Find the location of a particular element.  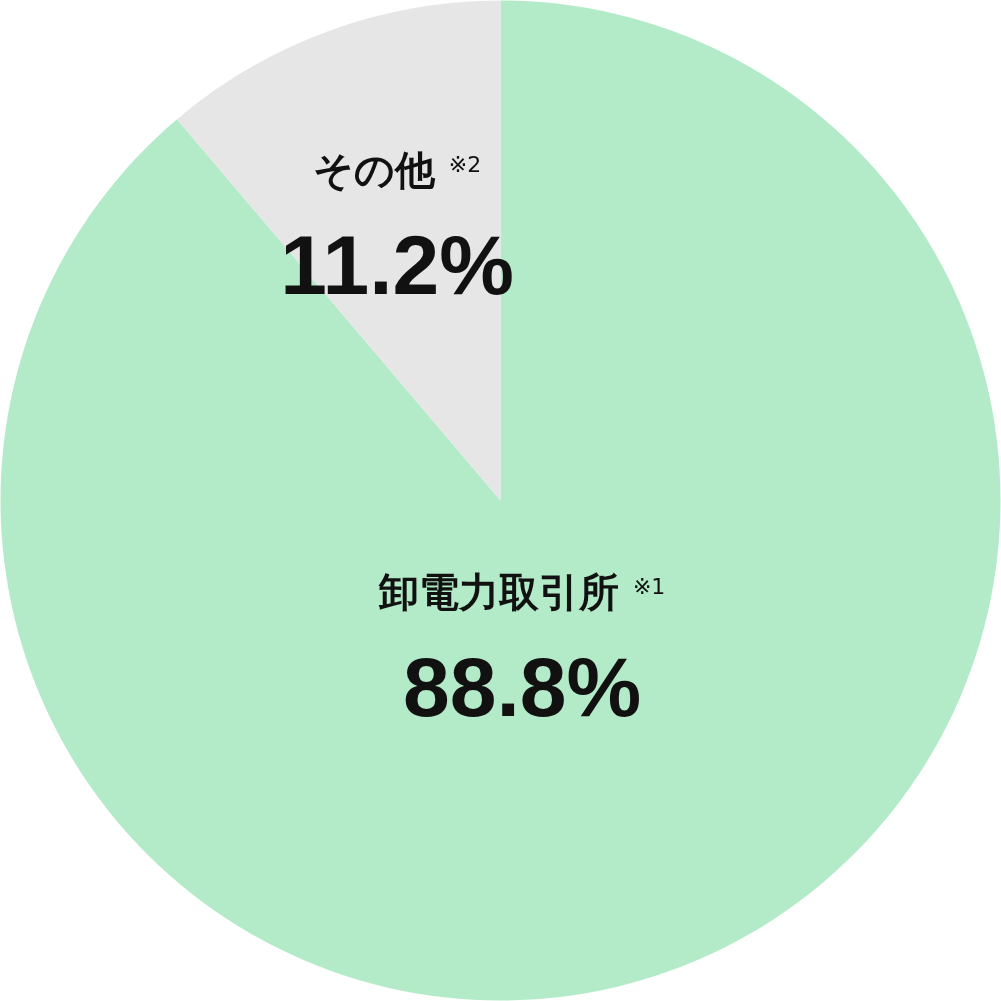

slice-label: 卸電力取引所 $^{※1}$ is located at coordinates (522, 592).